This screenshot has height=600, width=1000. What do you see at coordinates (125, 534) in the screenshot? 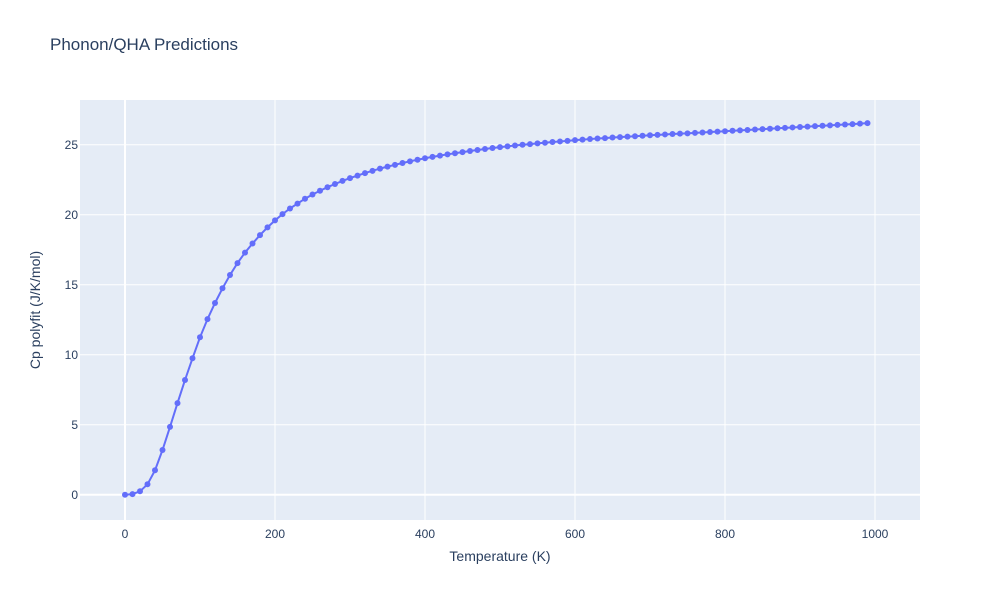
I see `x-tick-label: 0` at bounding box center [125, 534].